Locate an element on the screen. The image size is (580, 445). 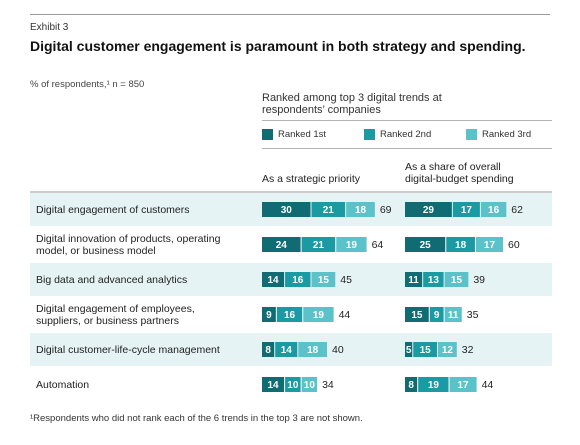
bar-value-label: 13 is located at coordinates (434, 280).